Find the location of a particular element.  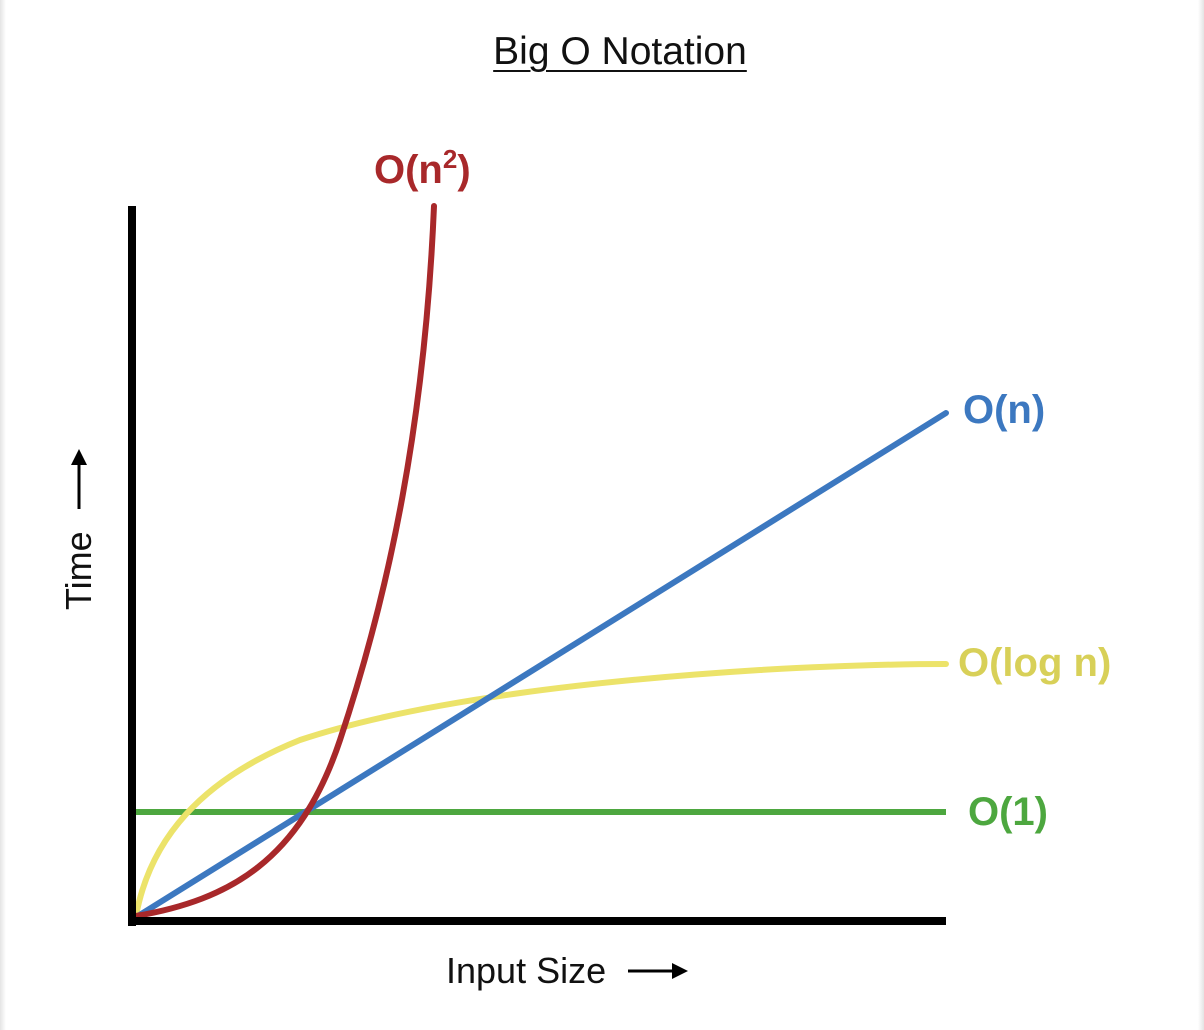

arrow-right-icon is located at coordinates (658, 971).